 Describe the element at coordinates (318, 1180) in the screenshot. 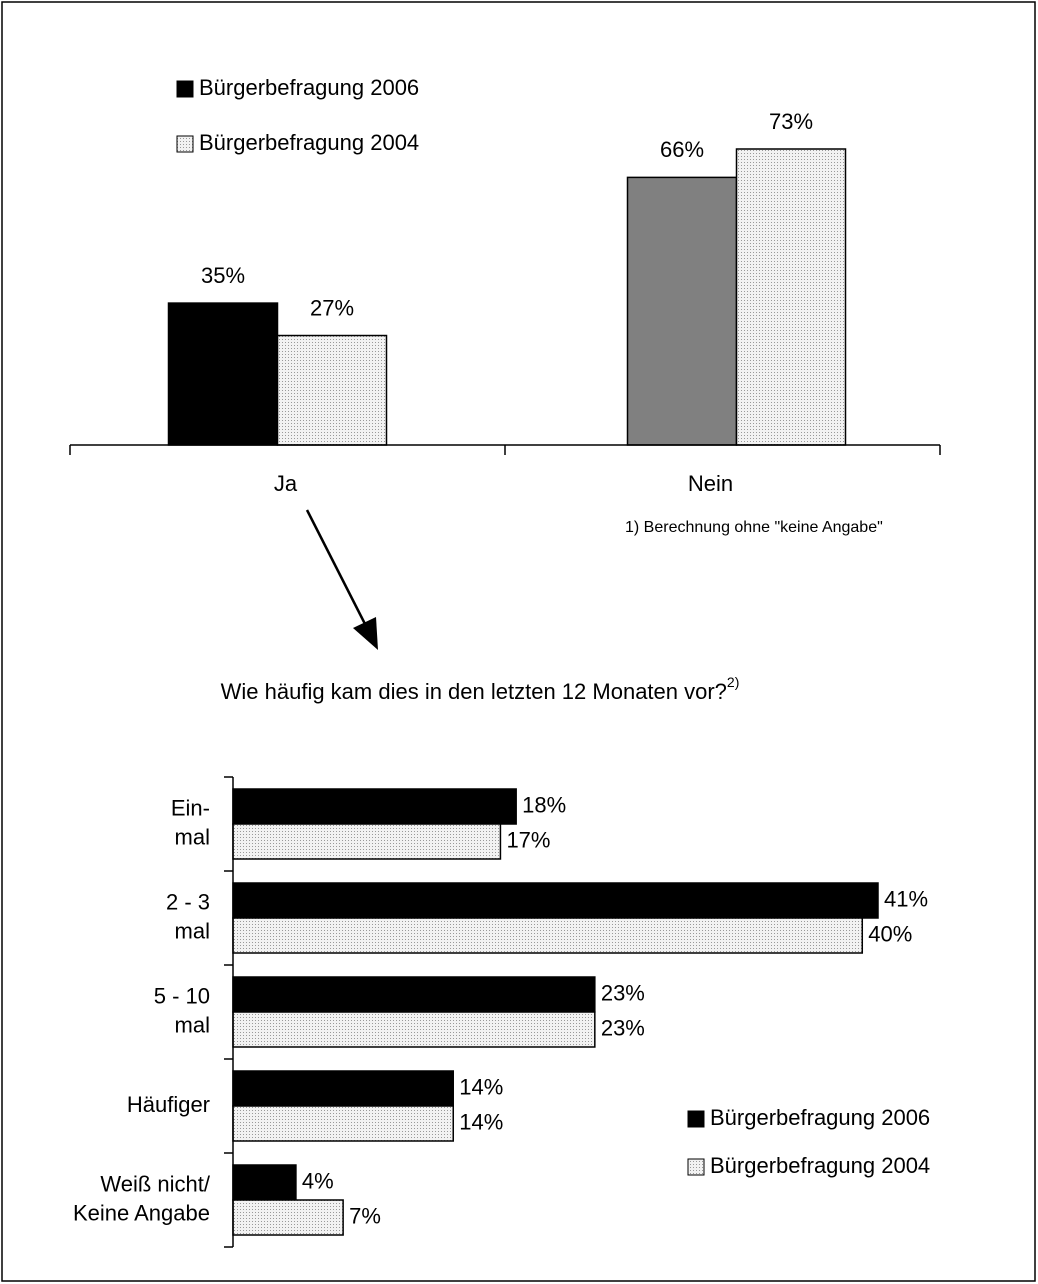

I see `data-label: 4%` at that location.